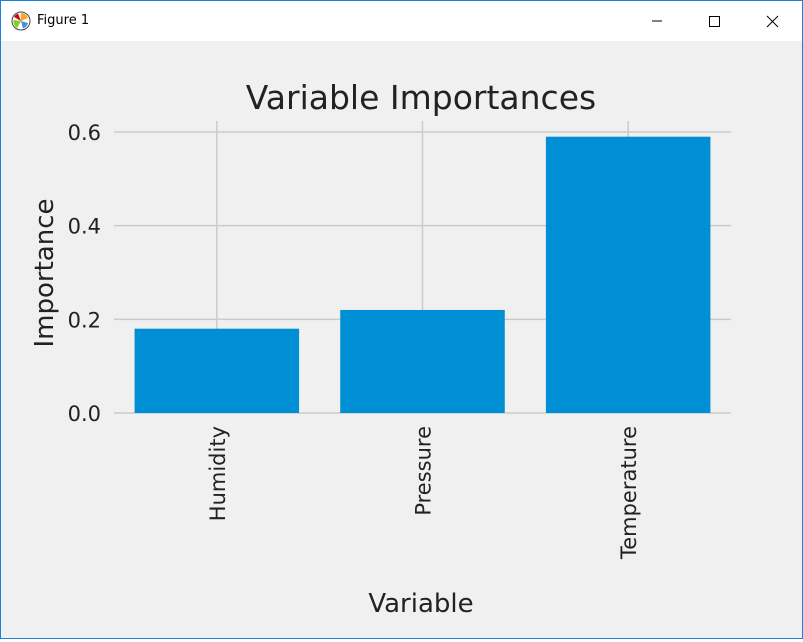 Image resolution: width=803 pixels, height=642 pixels. I want to click on y-axis-label: Importance, so click(45, 273).